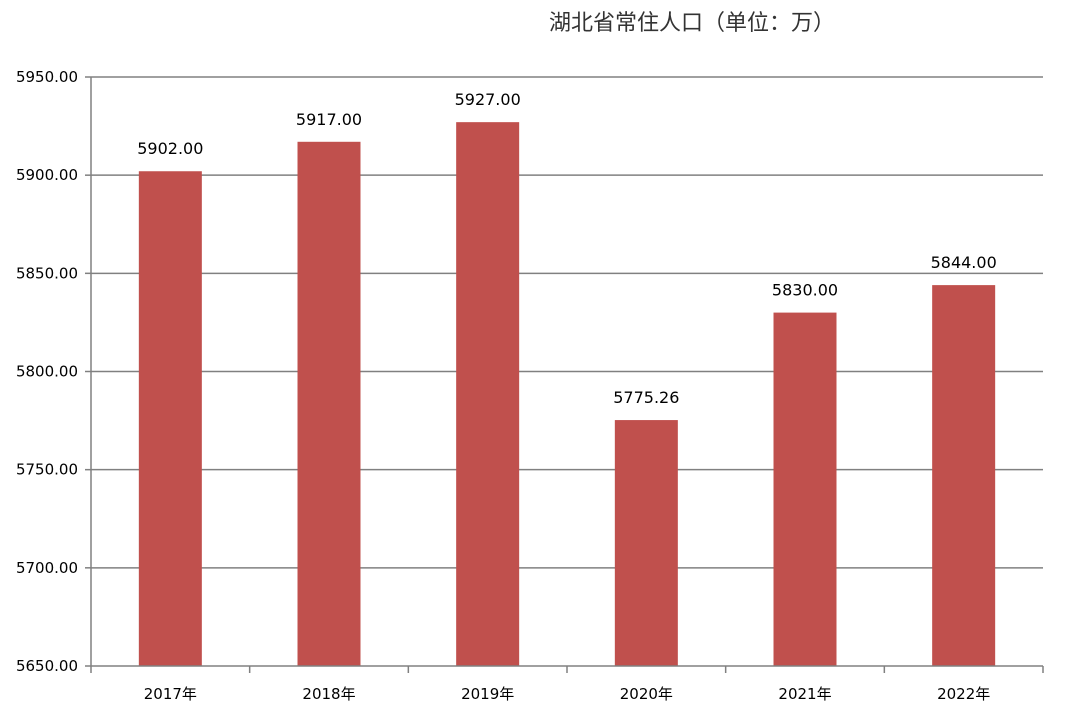 This screenshot has height=725, width=1069. Describe the element at coordinates (567, 694) in the screenshot. I see `x-axis-tick-labels: 2017年 2018年 2019年 2020年 2021年 2022年` at that location.